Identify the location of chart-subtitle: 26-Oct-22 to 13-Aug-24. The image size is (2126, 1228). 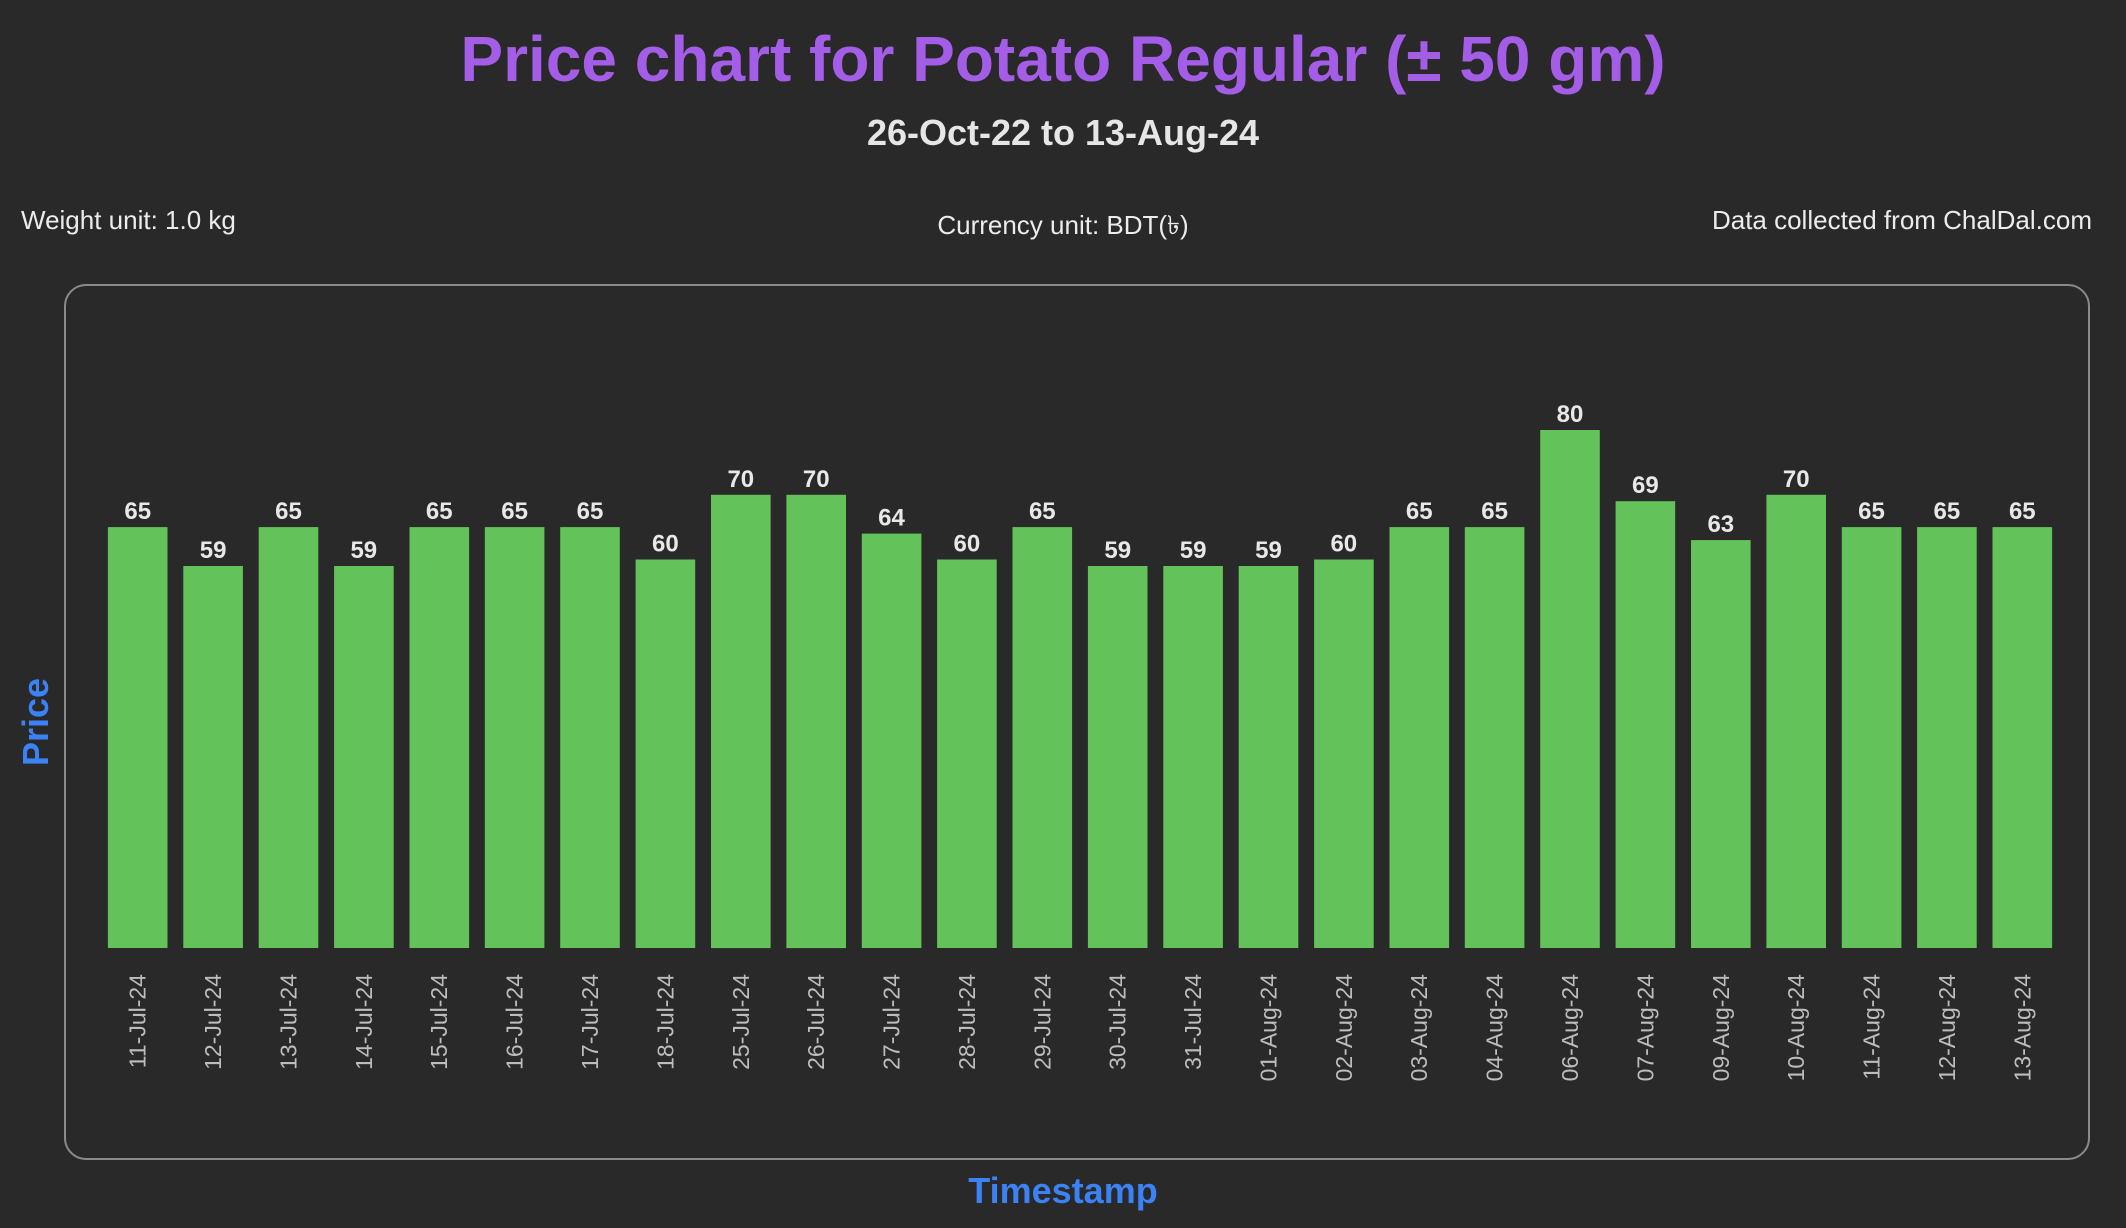
(1063, 132).